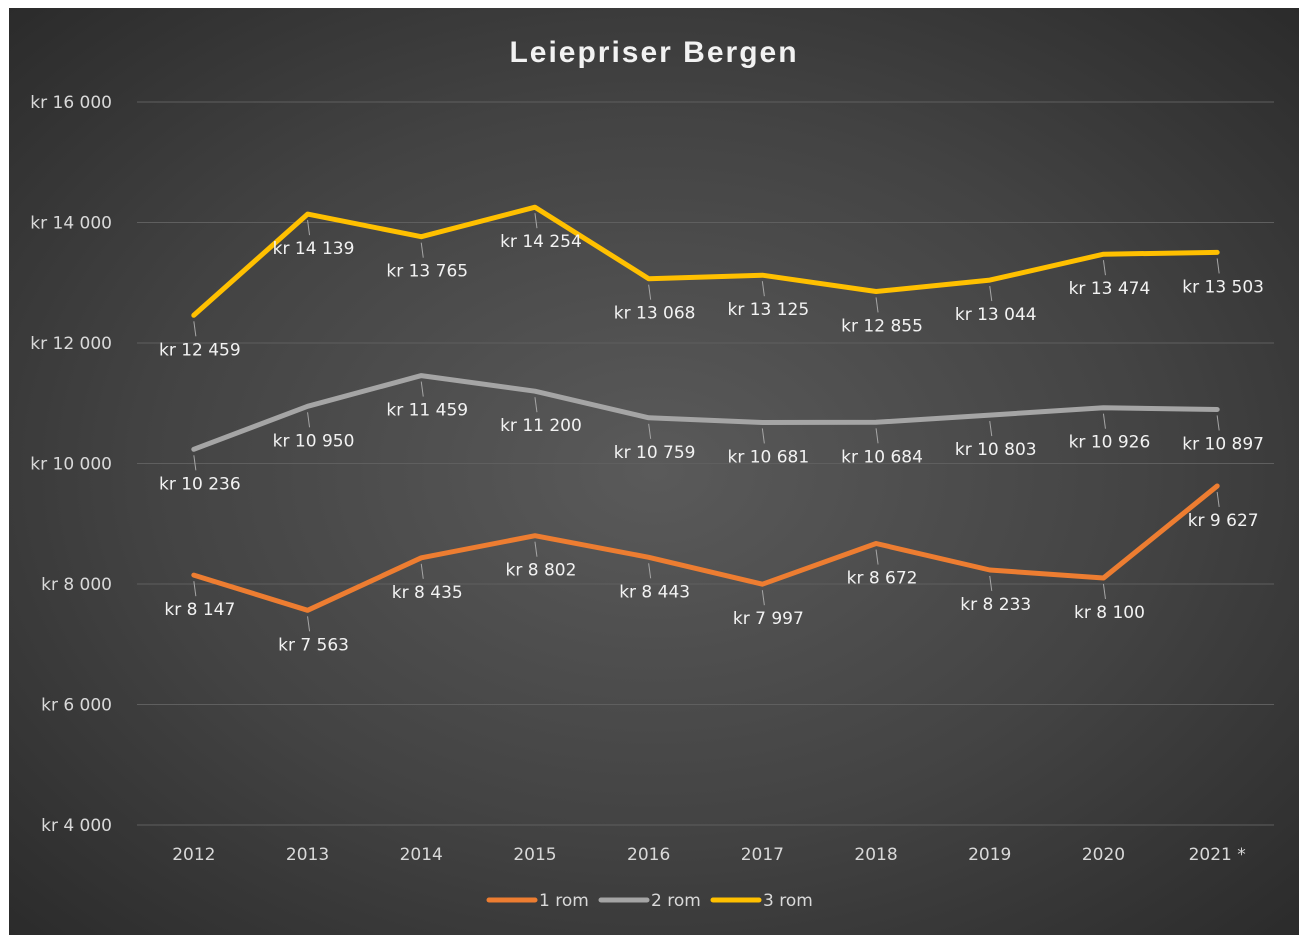  I want to click on legend-label-1-rom: 1 rom, so click(564, 901).